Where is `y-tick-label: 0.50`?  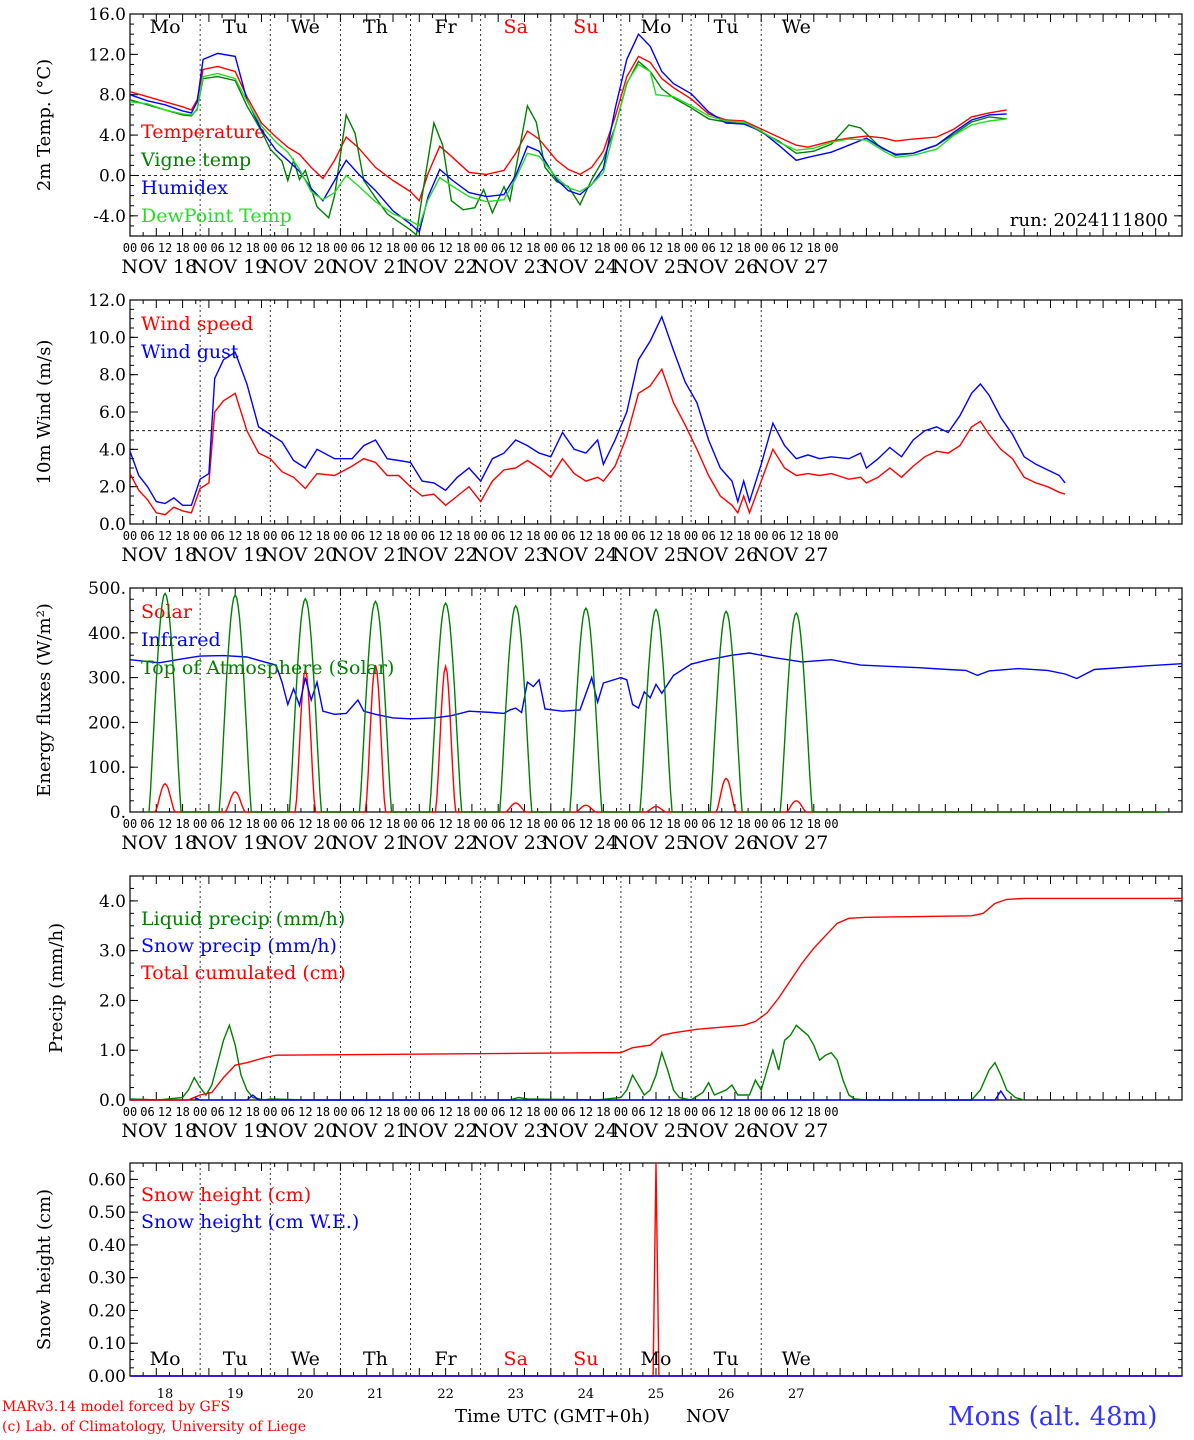
y-tick-label: 0.50 is located at coordinates (107, 1213).